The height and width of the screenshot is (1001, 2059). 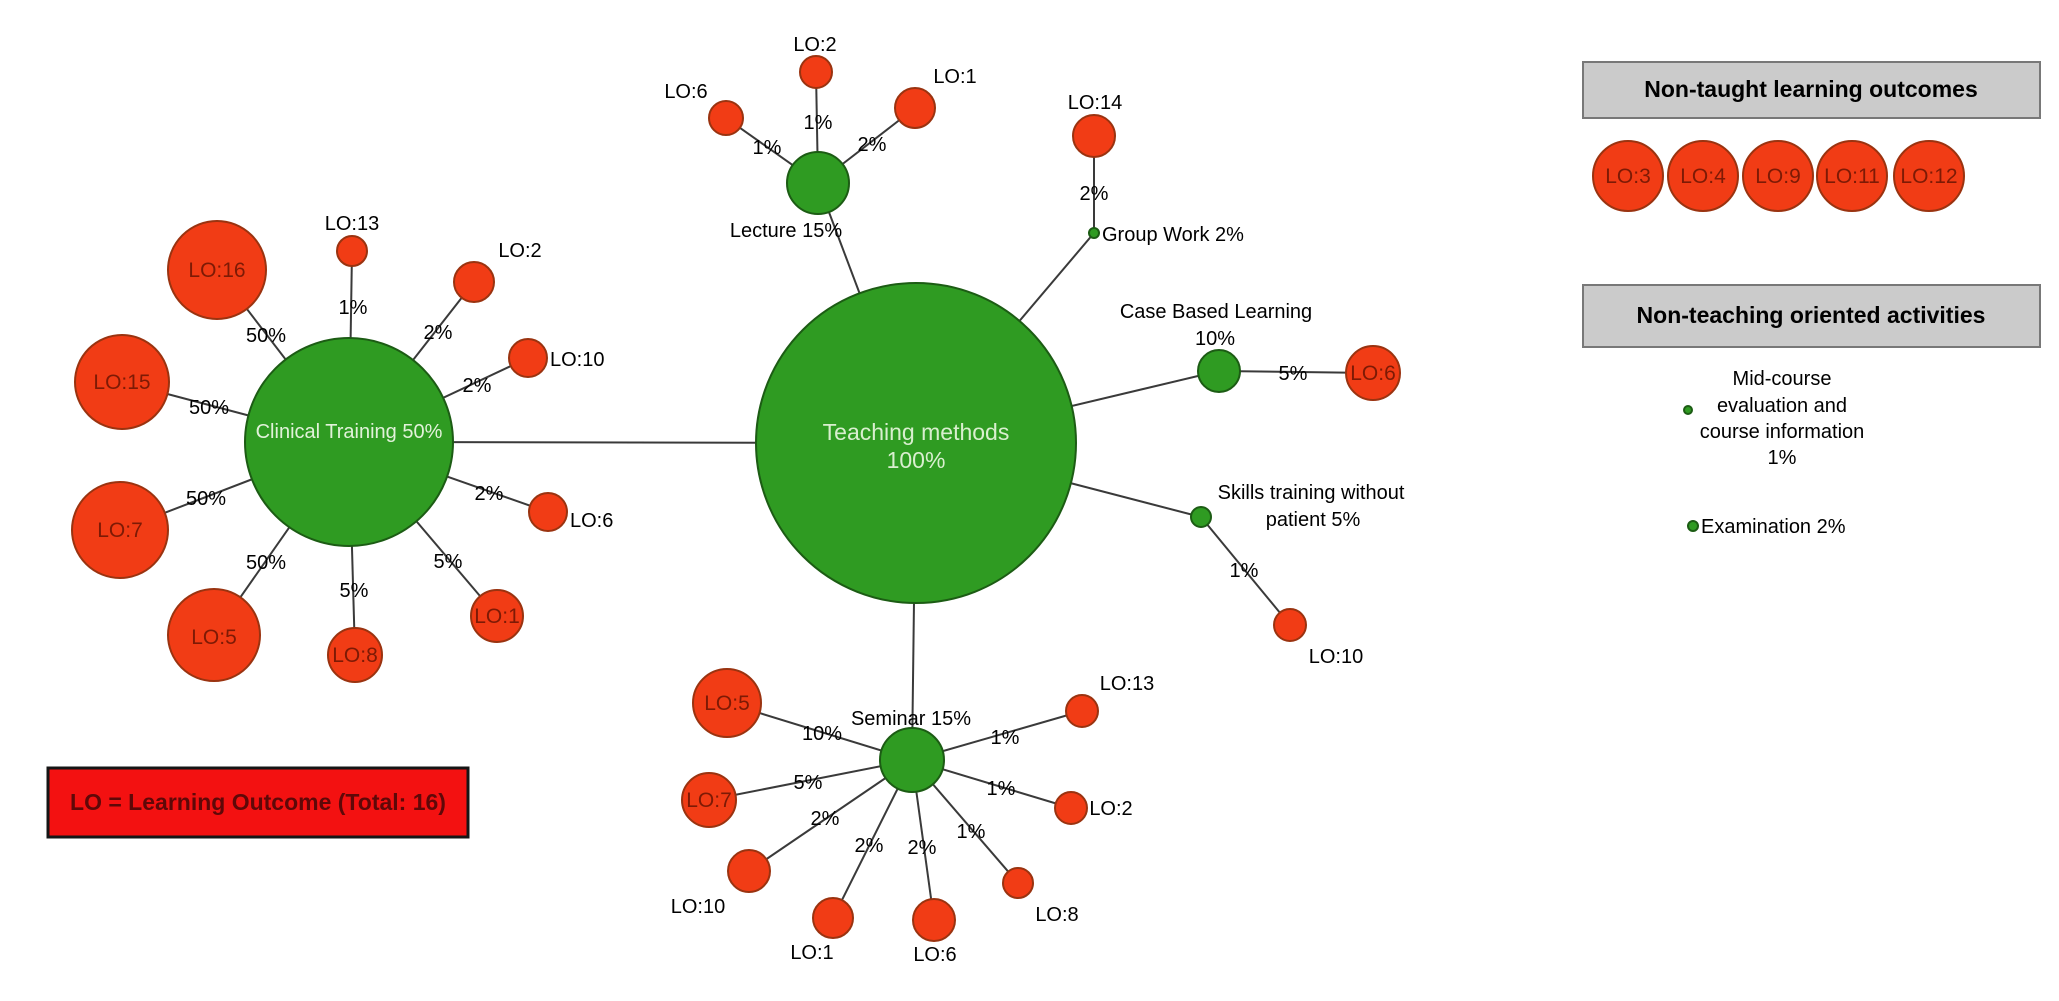 I want to click on legend-circle-lo3, so click(x=1628, y=176).